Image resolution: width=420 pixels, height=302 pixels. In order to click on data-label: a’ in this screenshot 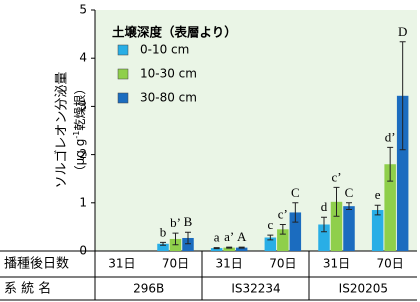, I will do `click(229, 236)`.